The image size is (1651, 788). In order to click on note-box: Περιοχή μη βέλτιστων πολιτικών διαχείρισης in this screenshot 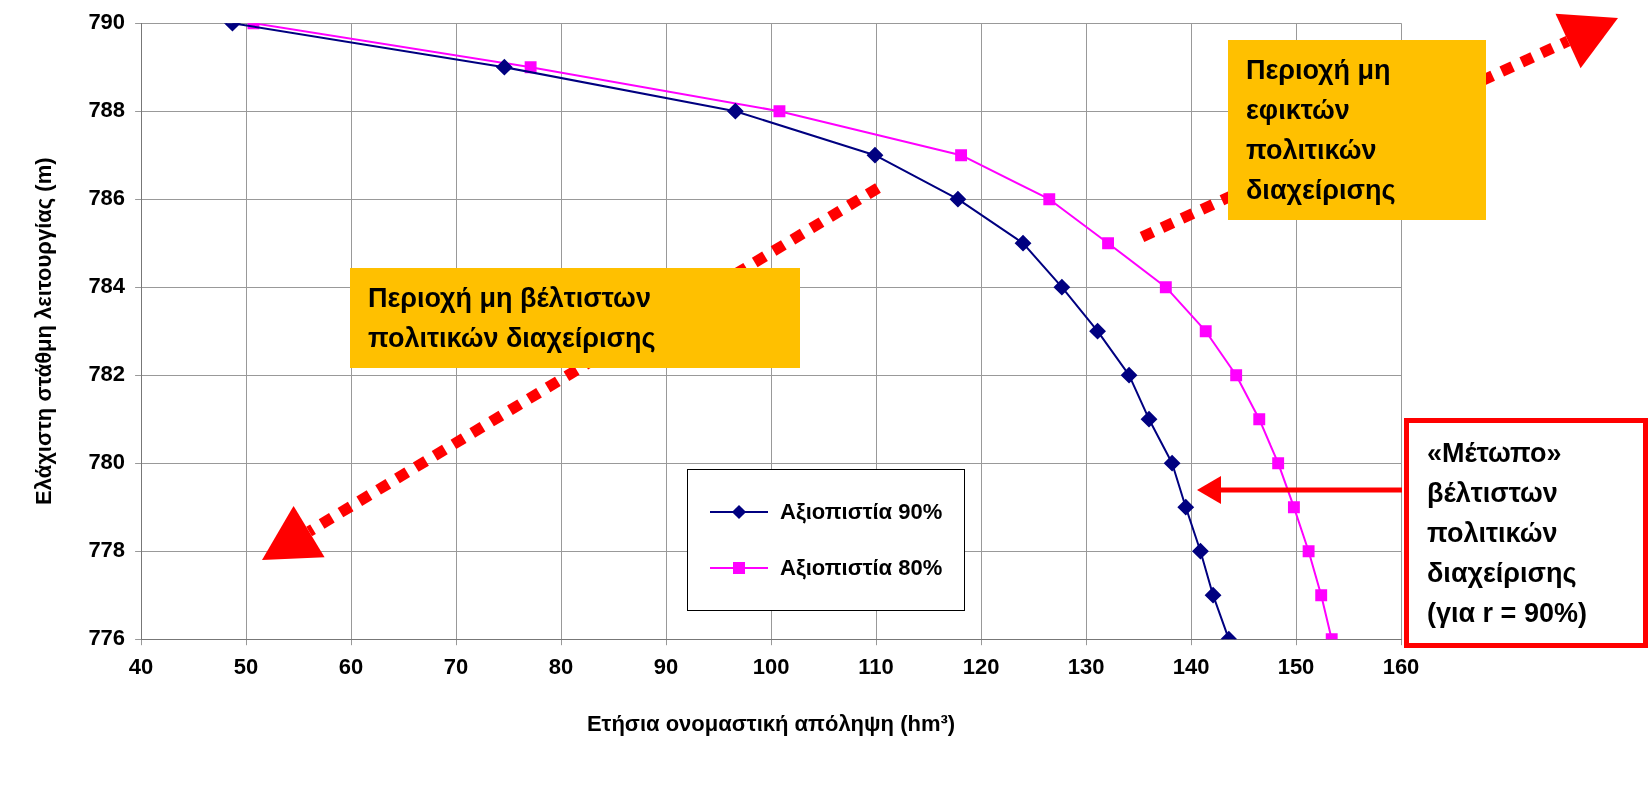, I will do `click(575, 318)`.